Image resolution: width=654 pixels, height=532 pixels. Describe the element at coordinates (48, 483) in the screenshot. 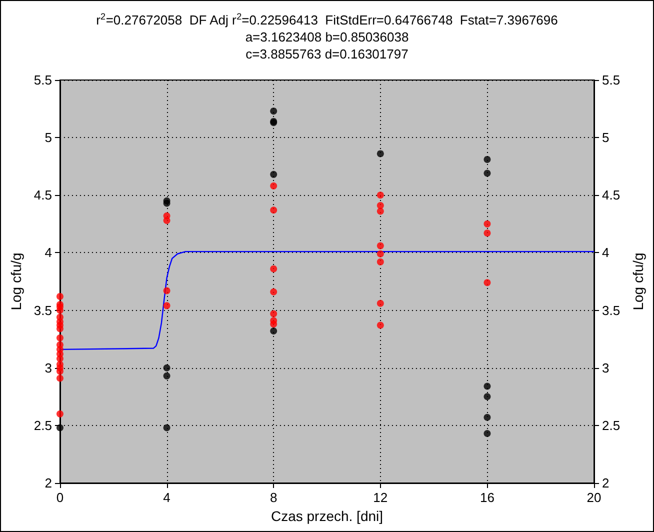

I see `y-tick-label: 2` at that location.